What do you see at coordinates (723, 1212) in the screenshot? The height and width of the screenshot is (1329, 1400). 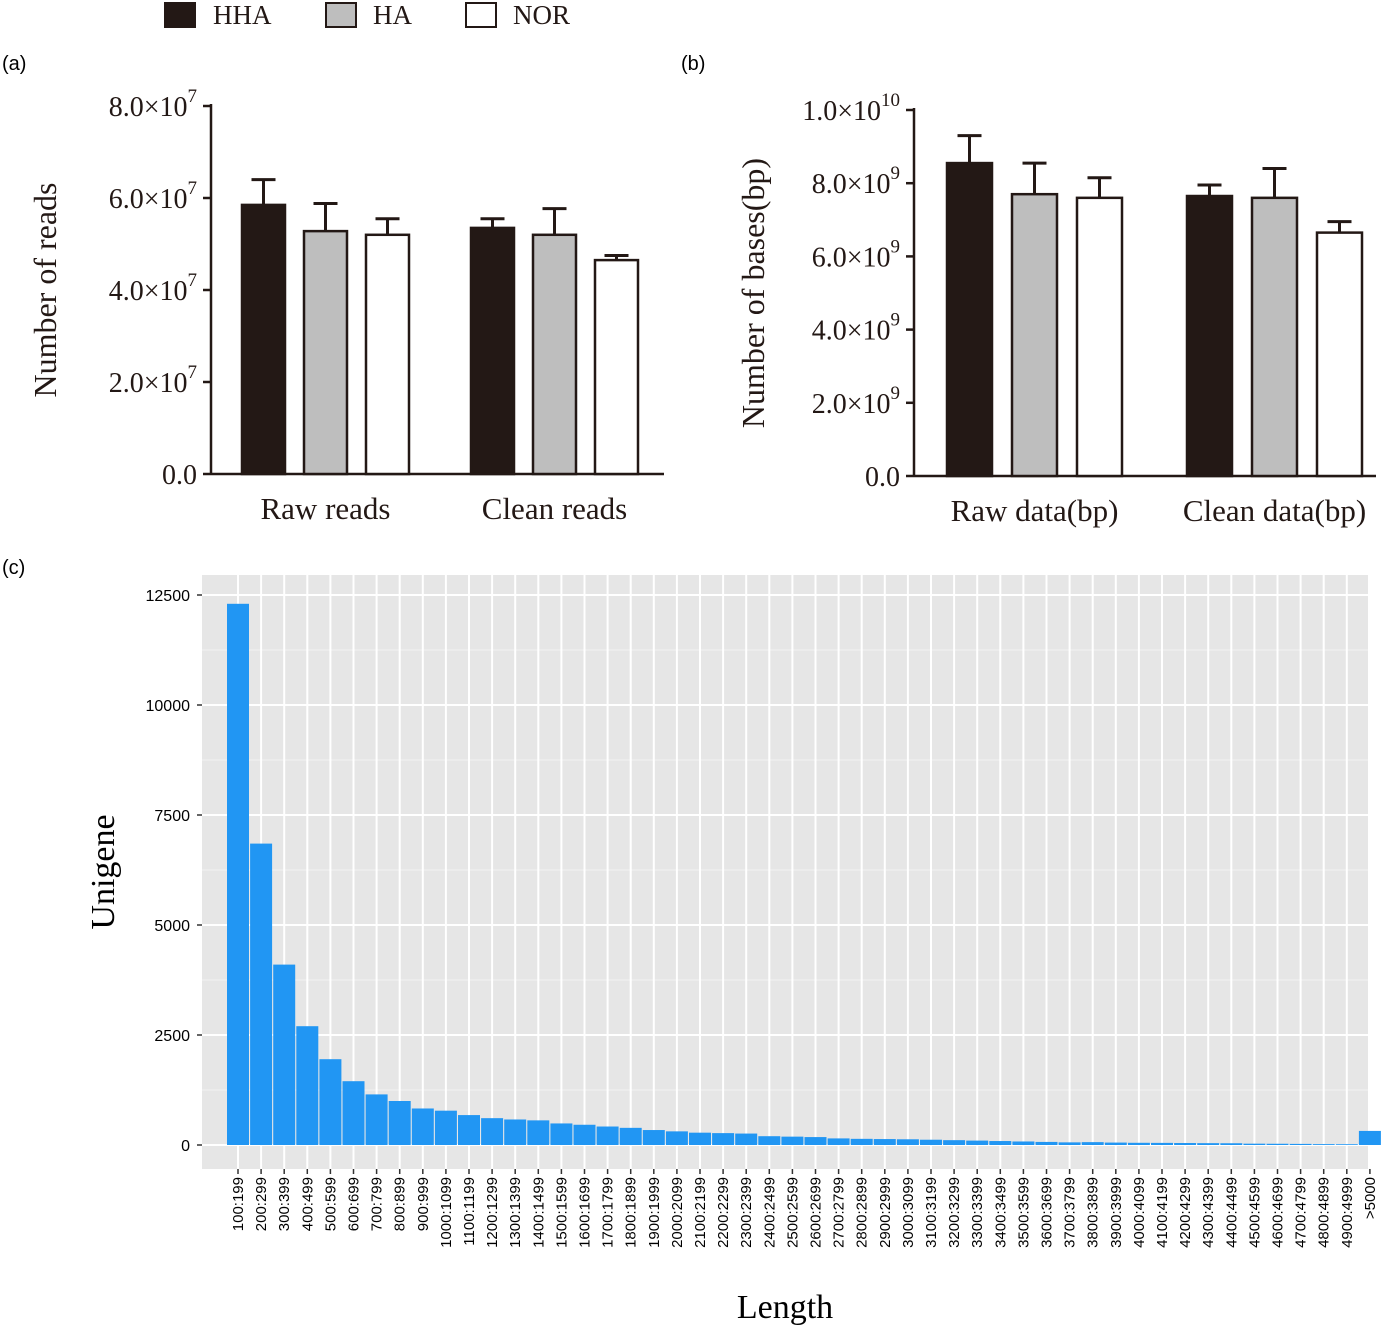 I see `x-tick-label: 2200:2299` at bounding box center [723, 1212].